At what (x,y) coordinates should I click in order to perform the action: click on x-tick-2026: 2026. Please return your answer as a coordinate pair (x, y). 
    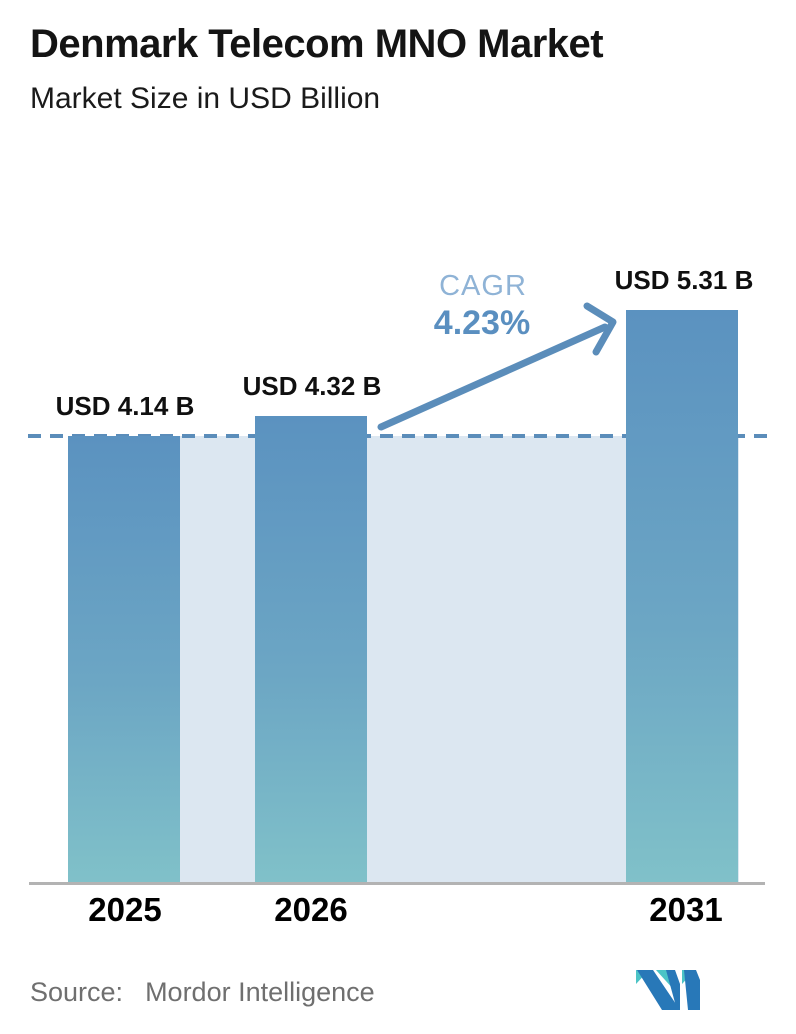
    Looking at the image, I should click on (311, 909).